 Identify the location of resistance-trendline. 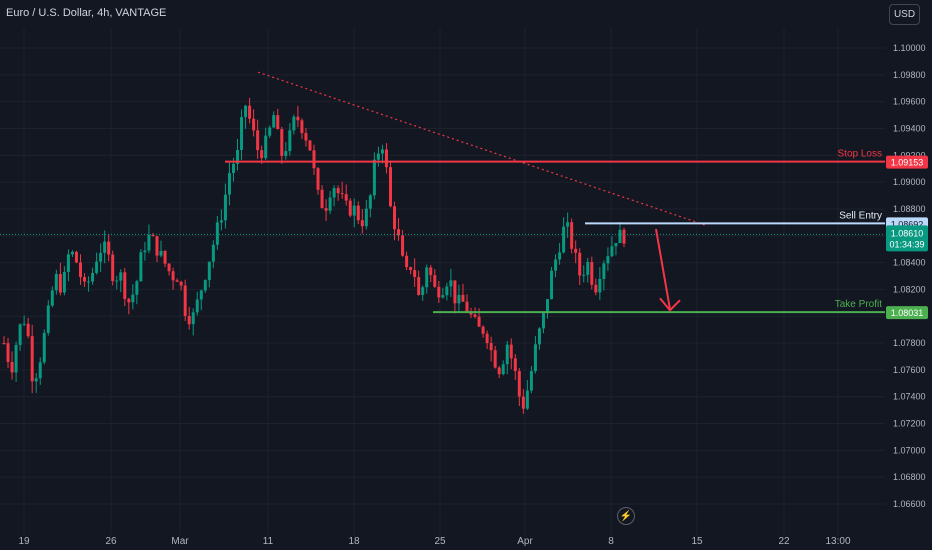
(481, 148).